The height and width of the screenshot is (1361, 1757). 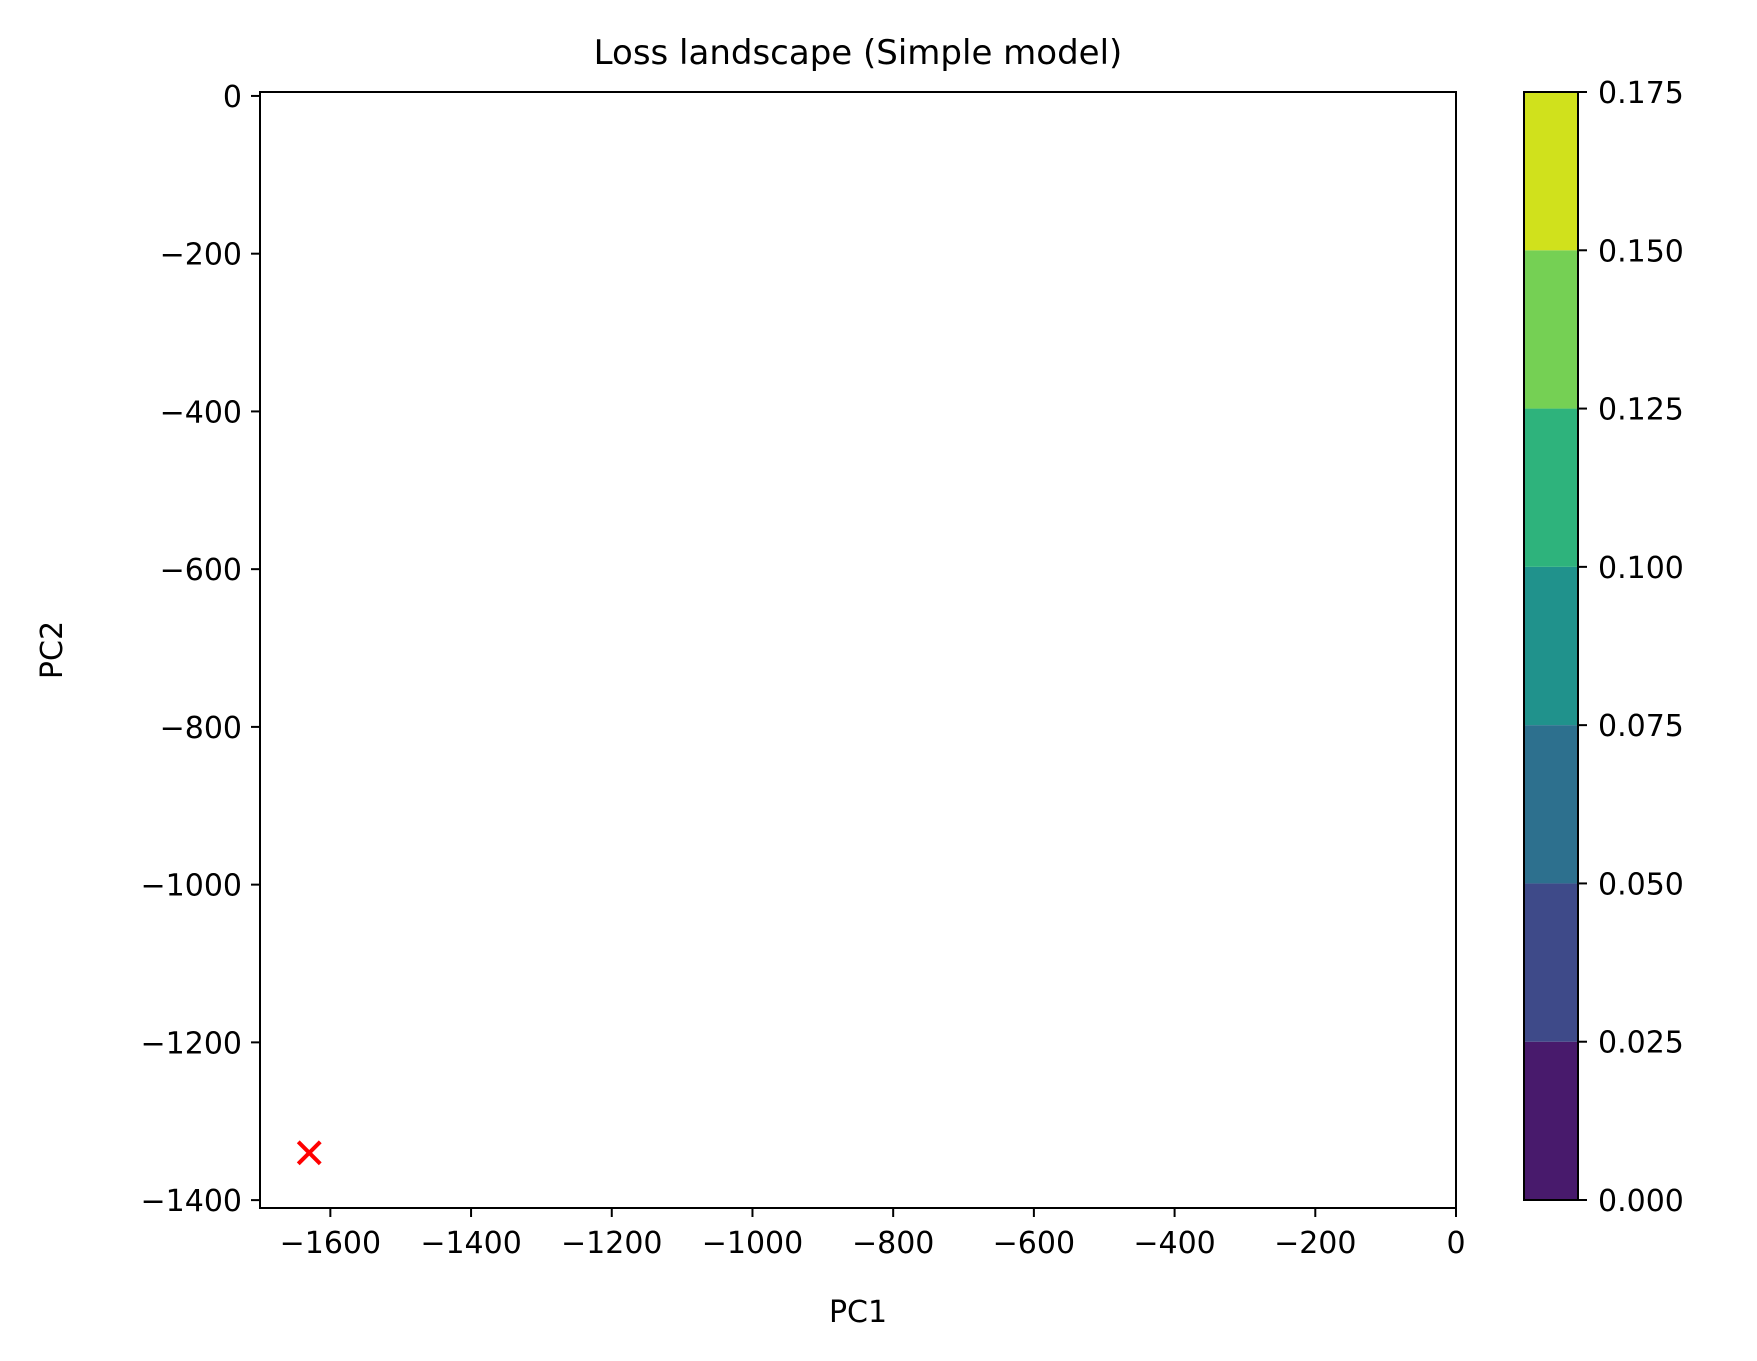 I want to click on colorbar-tick-label: 0.150, so click(x=1641, y=251).